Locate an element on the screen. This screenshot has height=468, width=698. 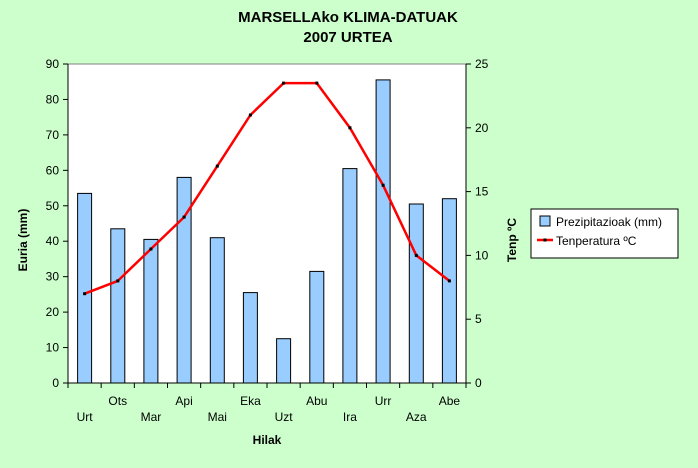
x-tick-label-aza: Aza is located at coordinates (416, 417).